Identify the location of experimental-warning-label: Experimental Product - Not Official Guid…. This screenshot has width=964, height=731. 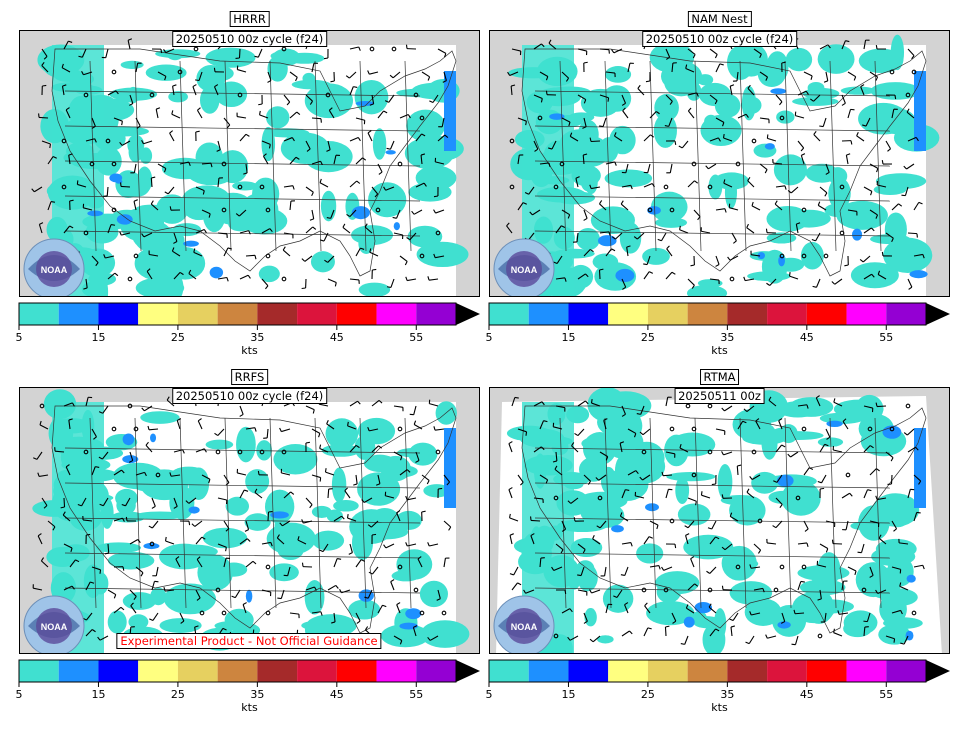
(249, 641).